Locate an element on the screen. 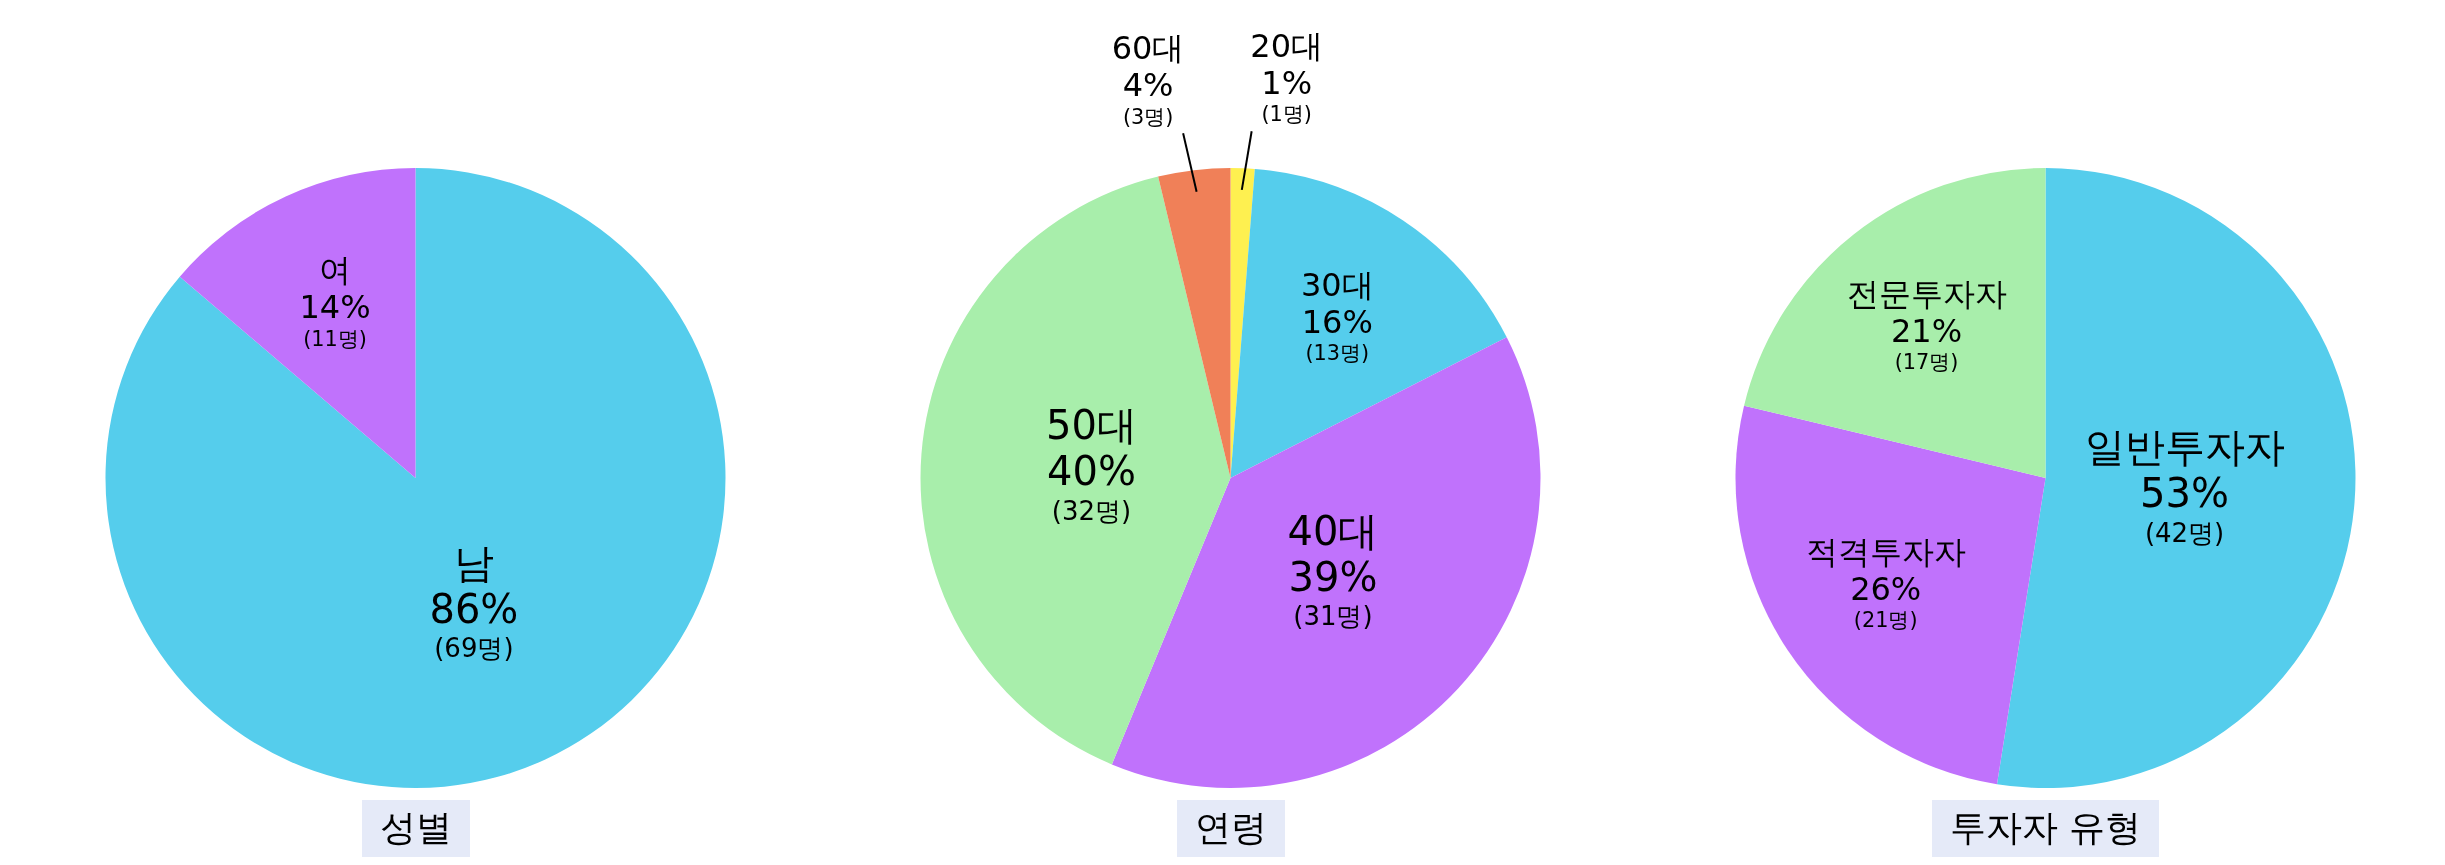 The image size is (2445, 865). text: 성별 is located at coordinates (415, 828).